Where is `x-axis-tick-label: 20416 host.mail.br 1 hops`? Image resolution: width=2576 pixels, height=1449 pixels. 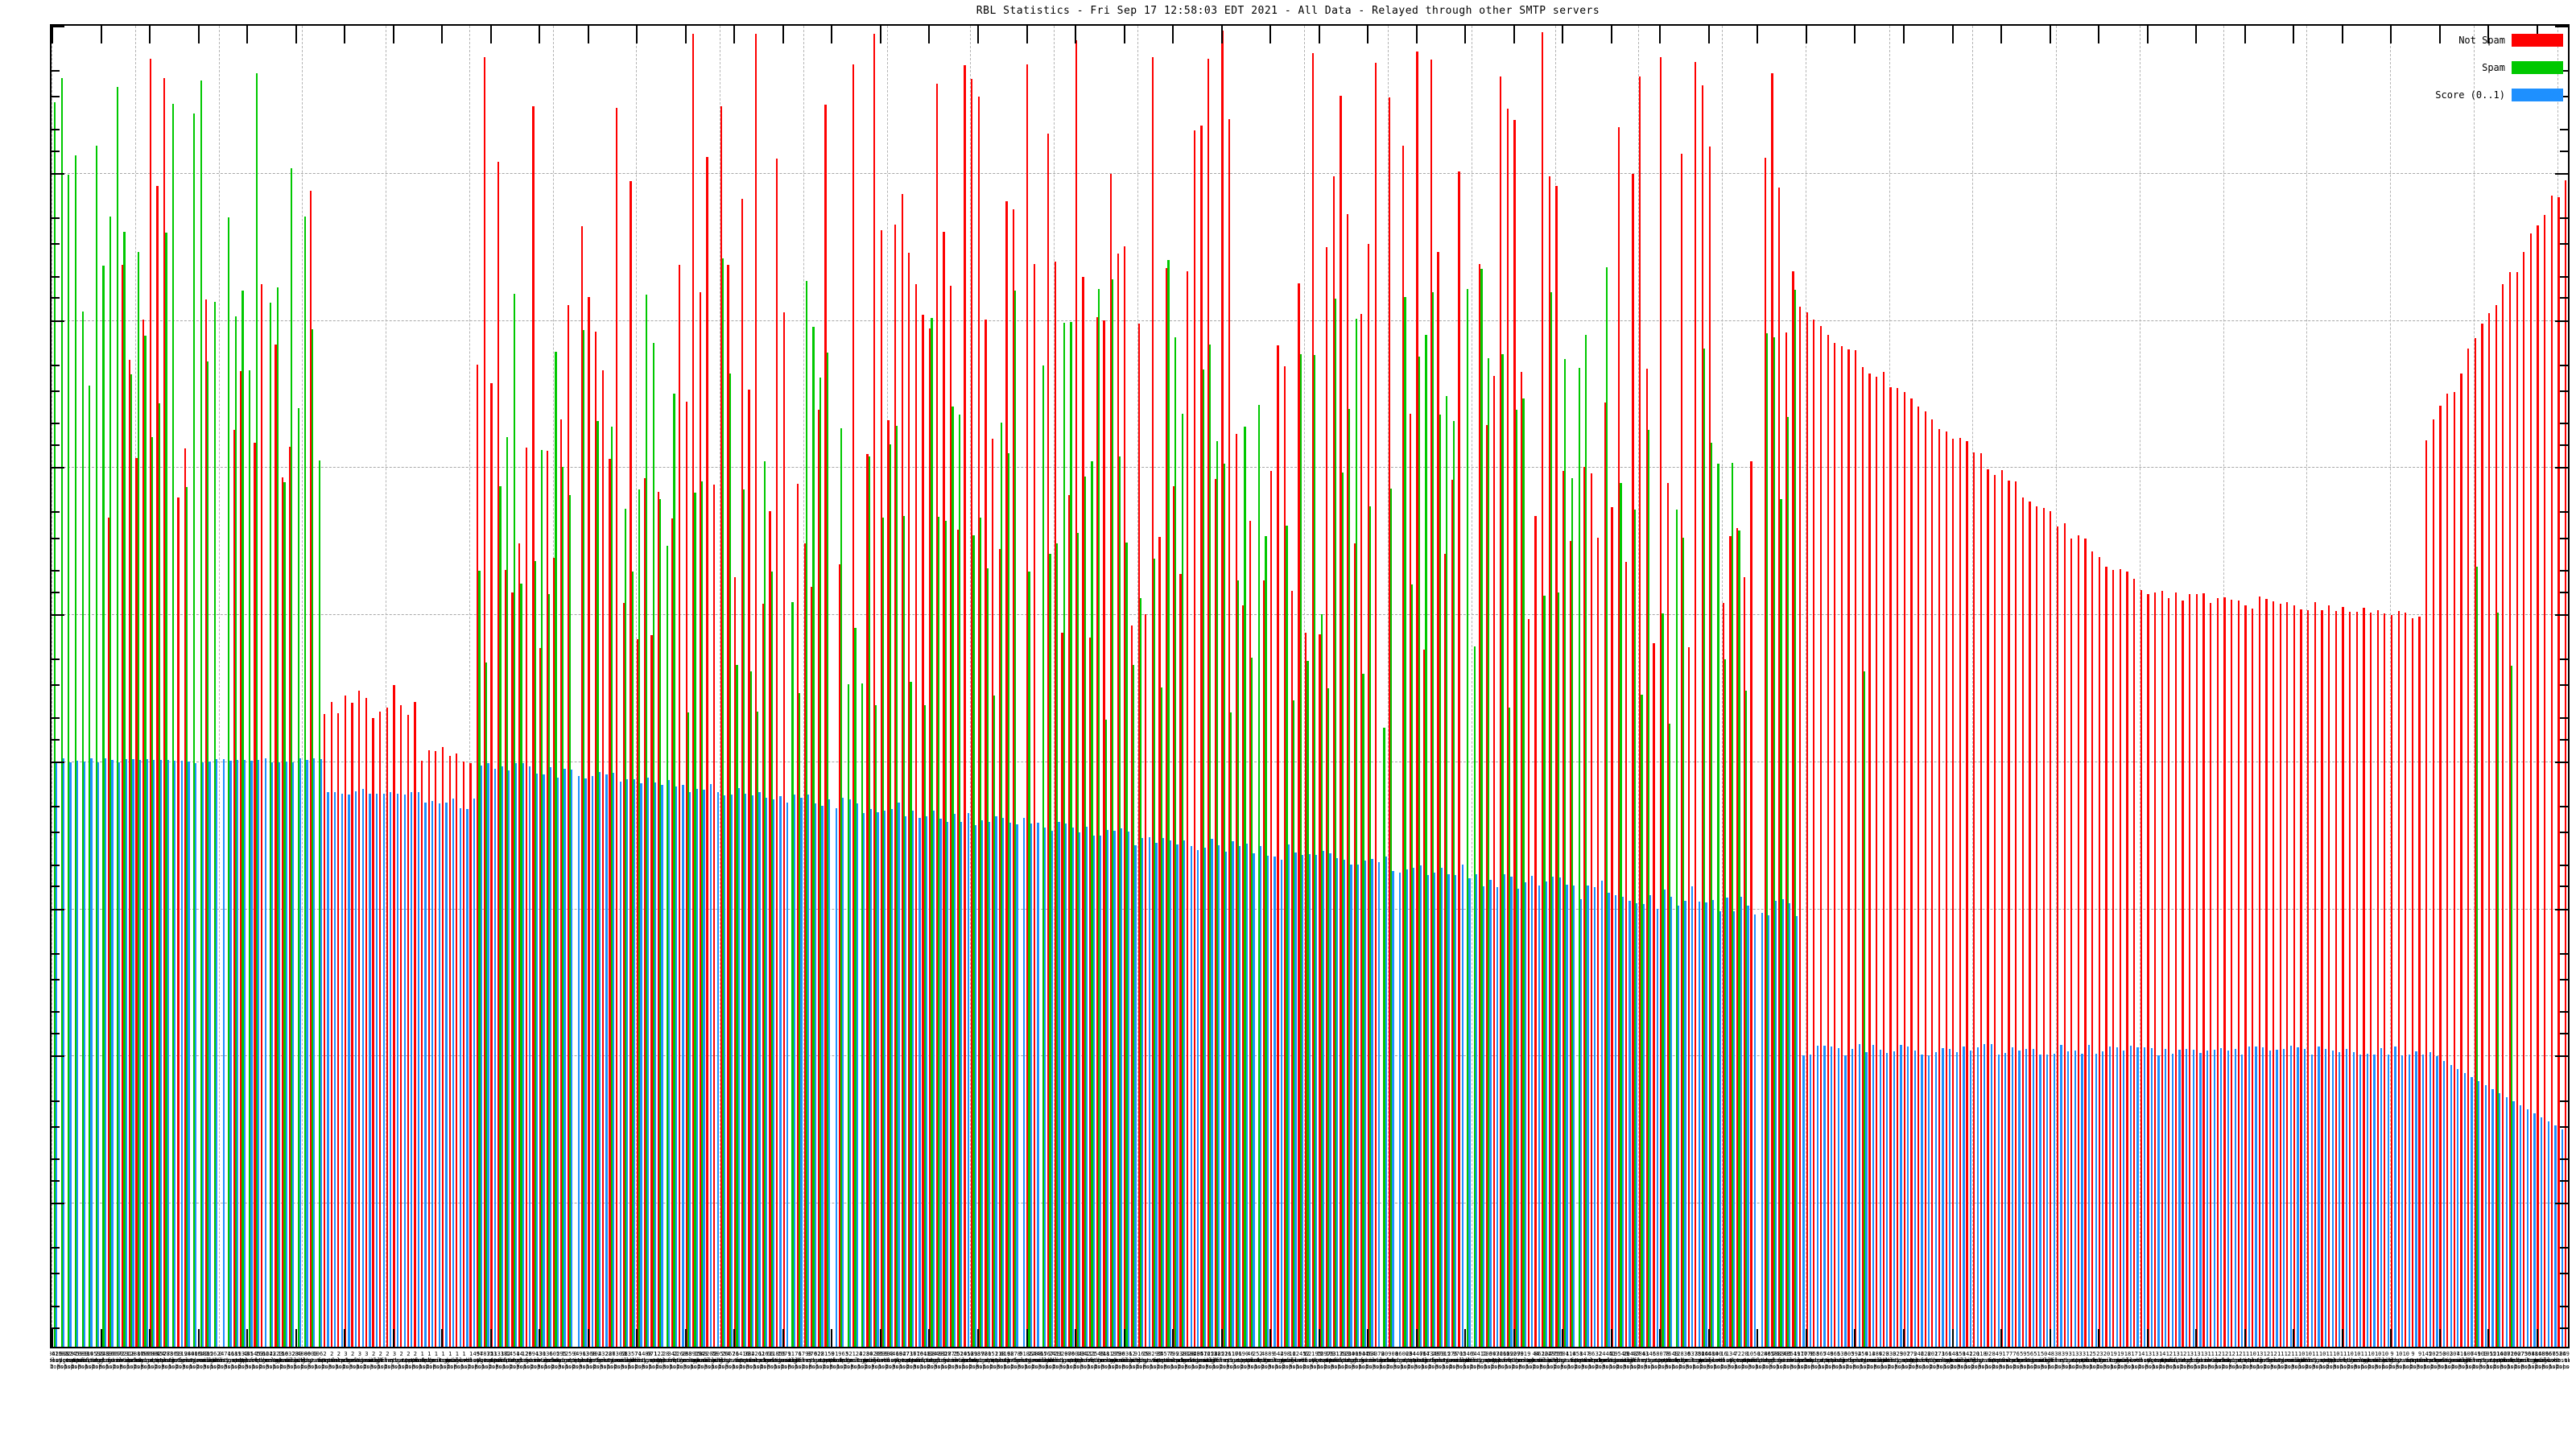 x-axis-tick-label: 20416 host.mail.br 1 hops is located at coordinates (1202, 1360).